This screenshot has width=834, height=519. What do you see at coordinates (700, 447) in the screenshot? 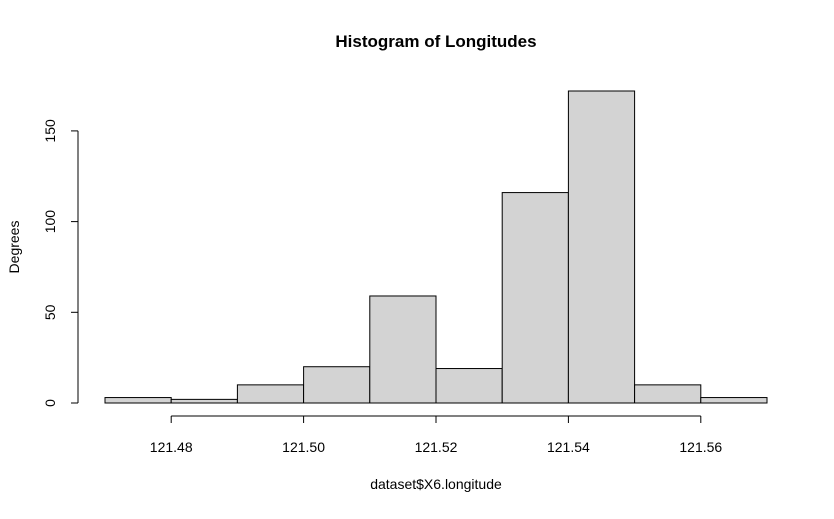
I see `x-tick-label: 121.56` at bounding box center [700, 447].